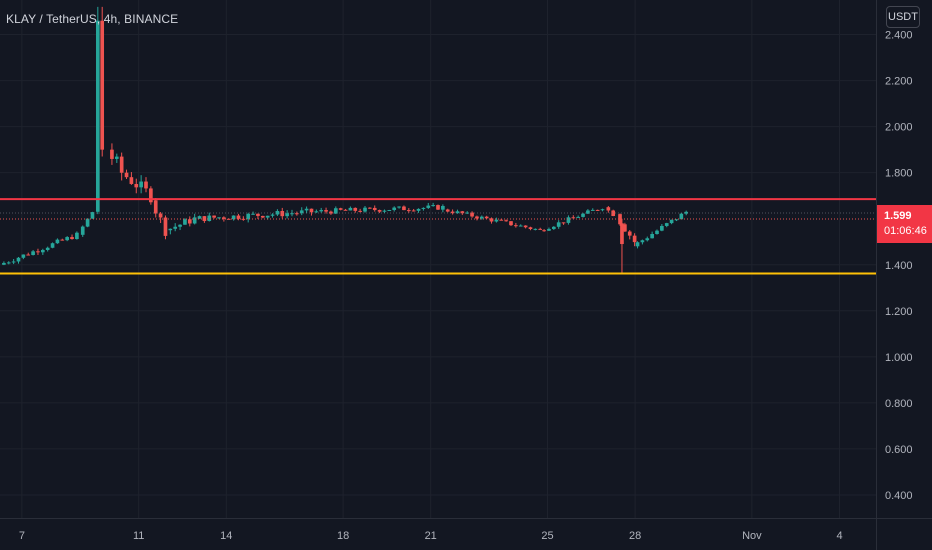 This screenshot has width=932, height=550. Describe the element at coordinates (904, 224) in the screenshot. I see `last-price-badge: 1.599 01:06:46` at that location.